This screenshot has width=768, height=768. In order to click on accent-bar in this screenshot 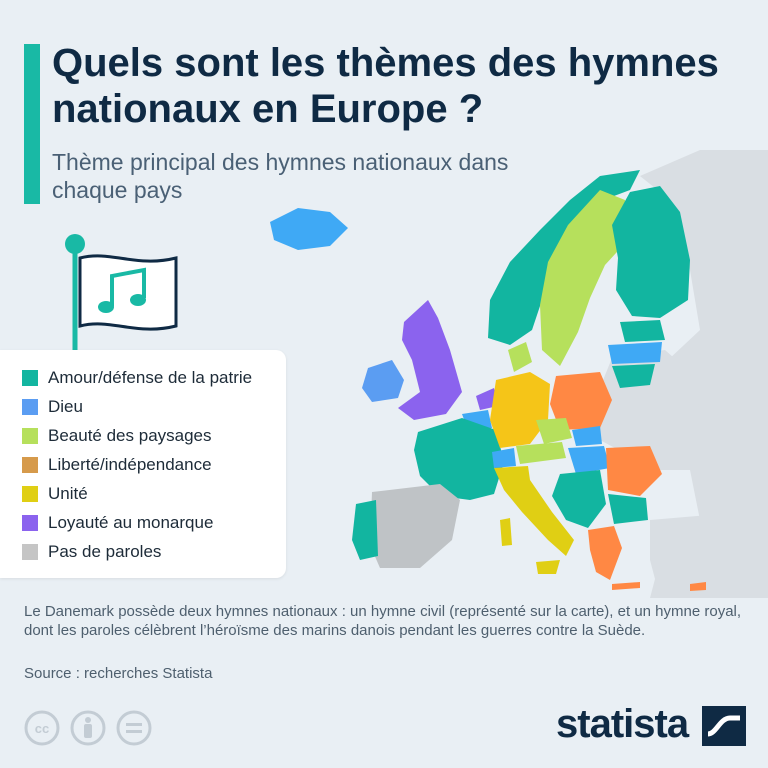, I will do `click(32, 124)`.